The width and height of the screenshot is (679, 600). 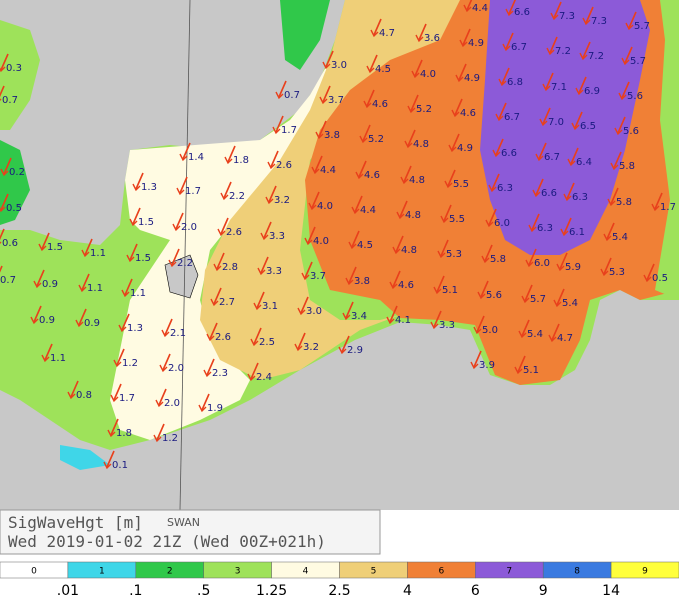 I want to click on subtitle: Wed 2019-01-02 21Z (Wed 00Z+021h), so click(x=167, y=541).